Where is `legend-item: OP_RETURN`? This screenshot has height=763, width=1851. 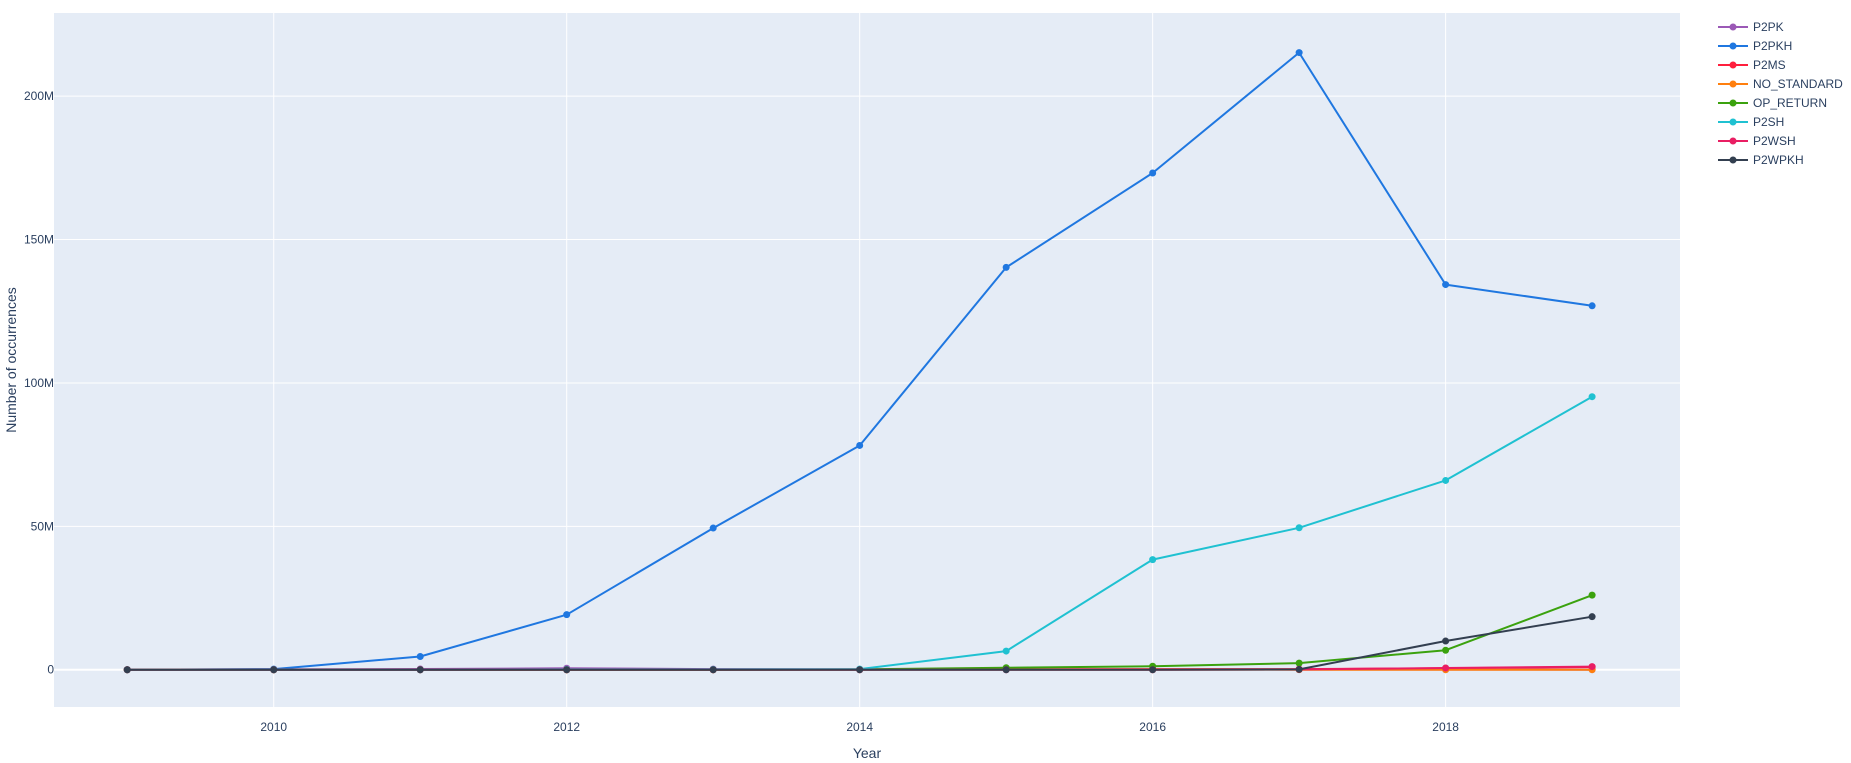
legend-item: OP_RETURN is located at coordinates (1772, 103).